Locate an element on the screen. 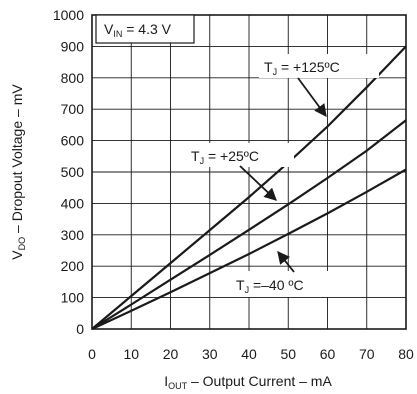 The height and width of the screenshot is (394, 417). condition-box is located at coordinates (145, 29).